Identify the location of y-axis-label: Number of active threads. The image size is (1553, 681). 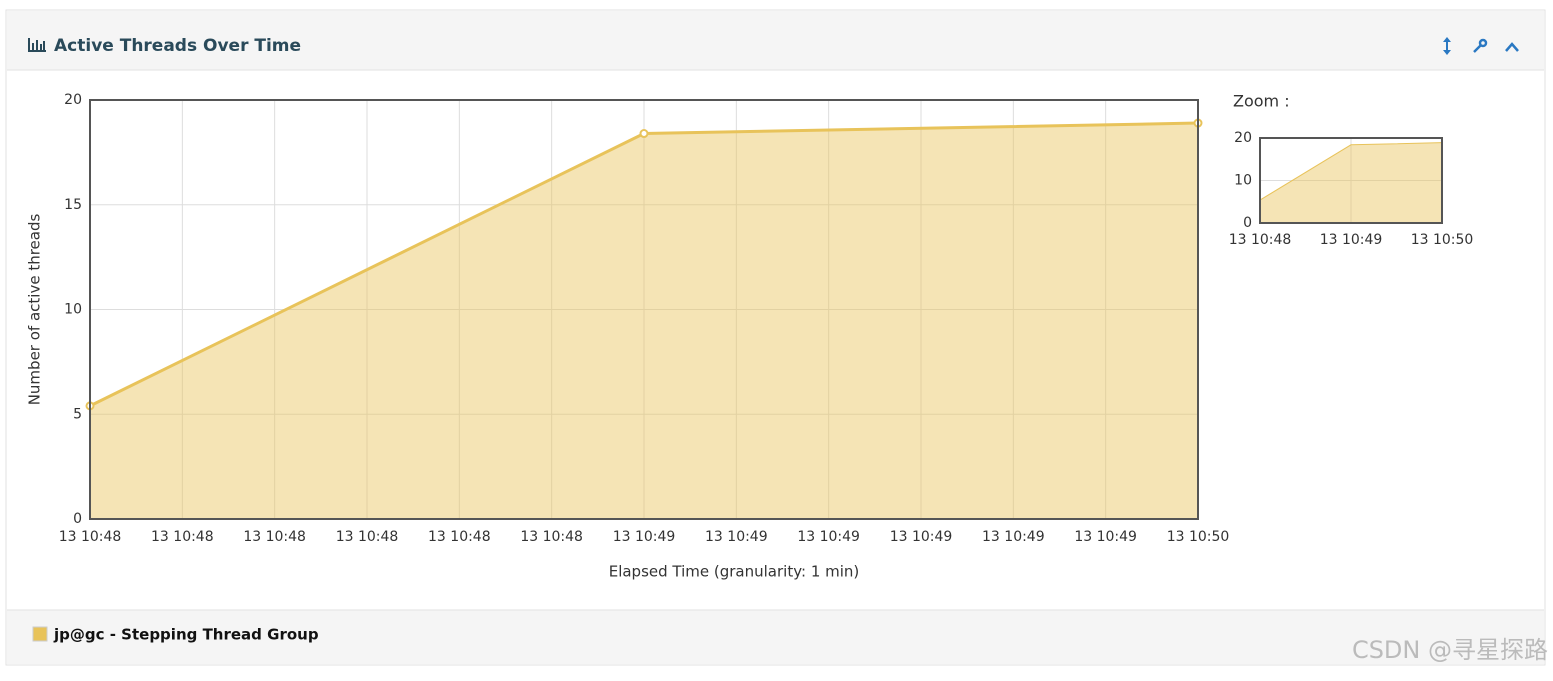
(35, 310).